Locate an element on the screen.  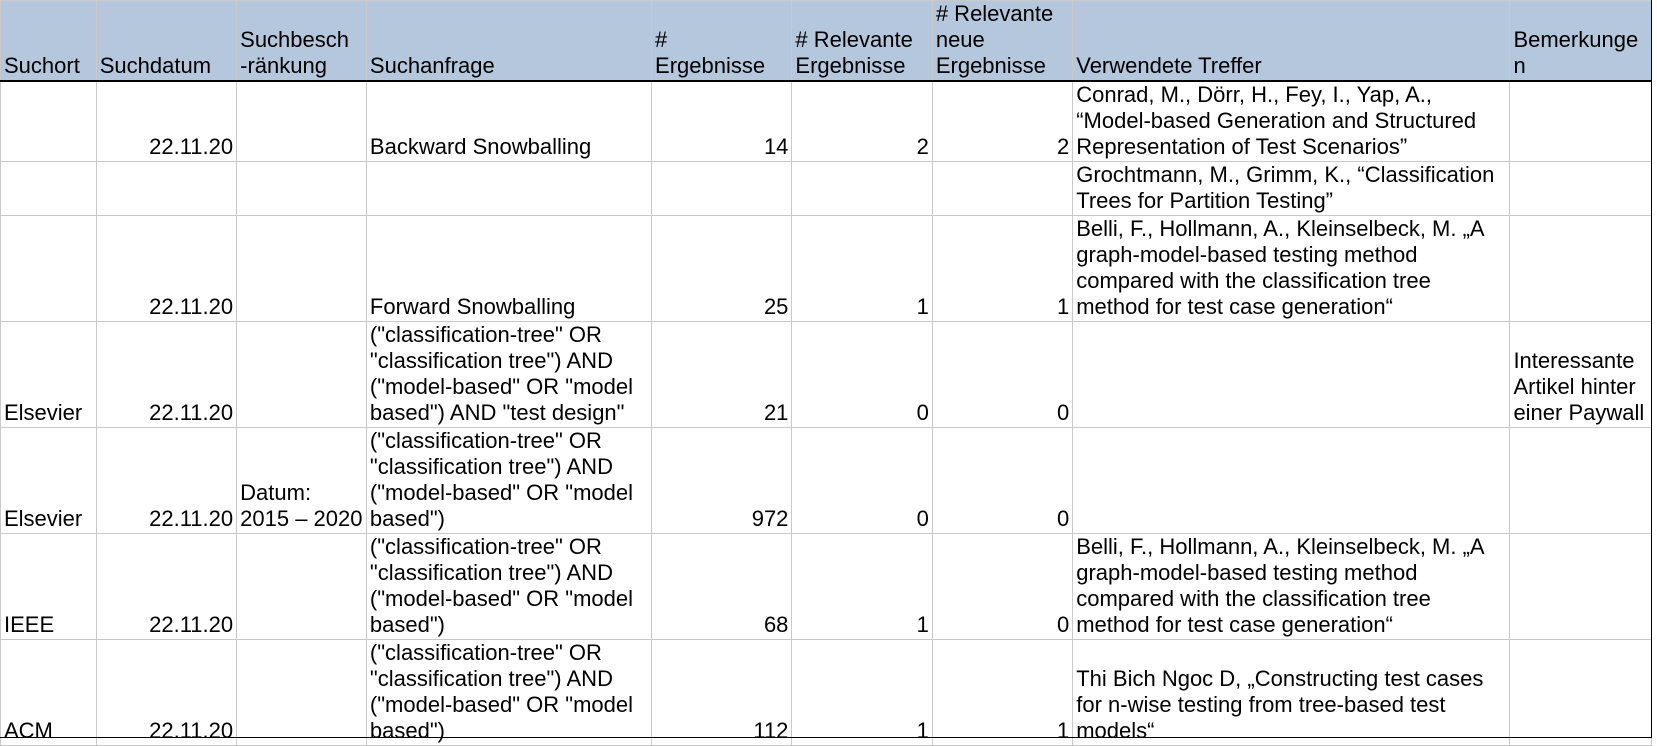
cell-ergebnisse: 14 is located at coordinates (722, 121).